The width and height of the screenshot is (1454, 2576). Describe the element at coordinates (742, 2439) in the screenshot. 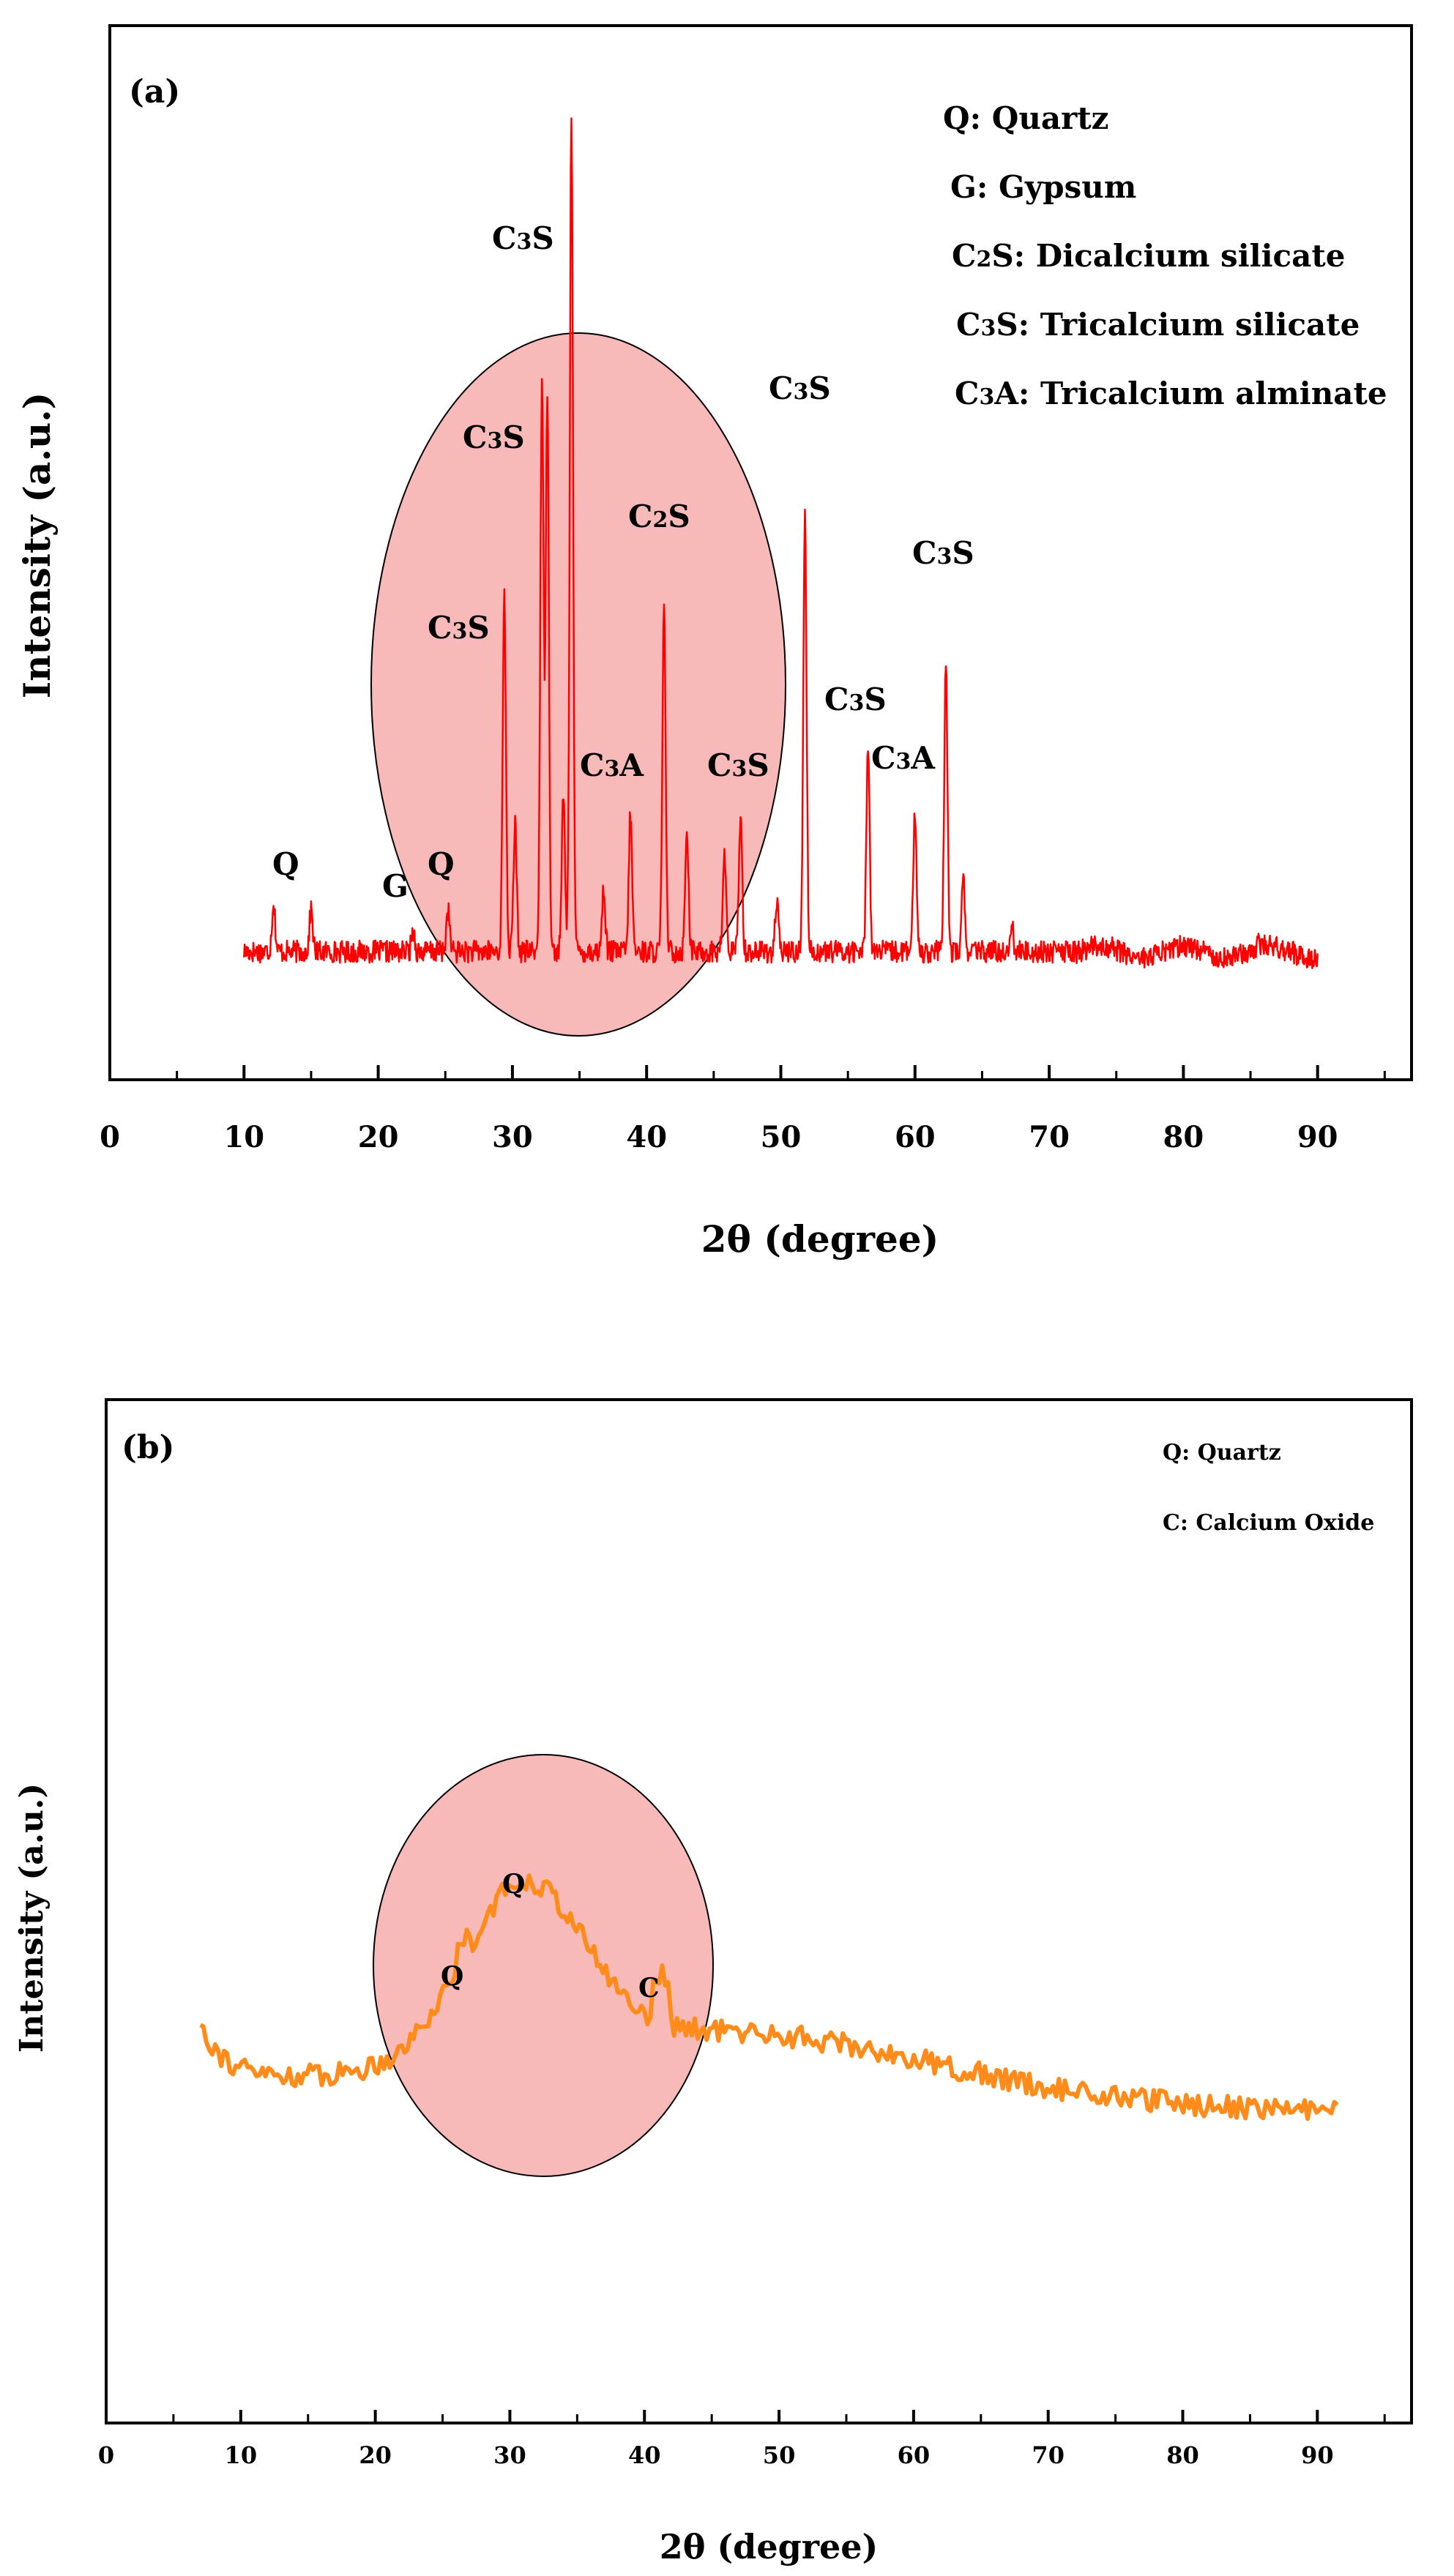

I see `panel-b-x-ticks: 0 10 20 30 40 50 60 70 80 90` at that location.